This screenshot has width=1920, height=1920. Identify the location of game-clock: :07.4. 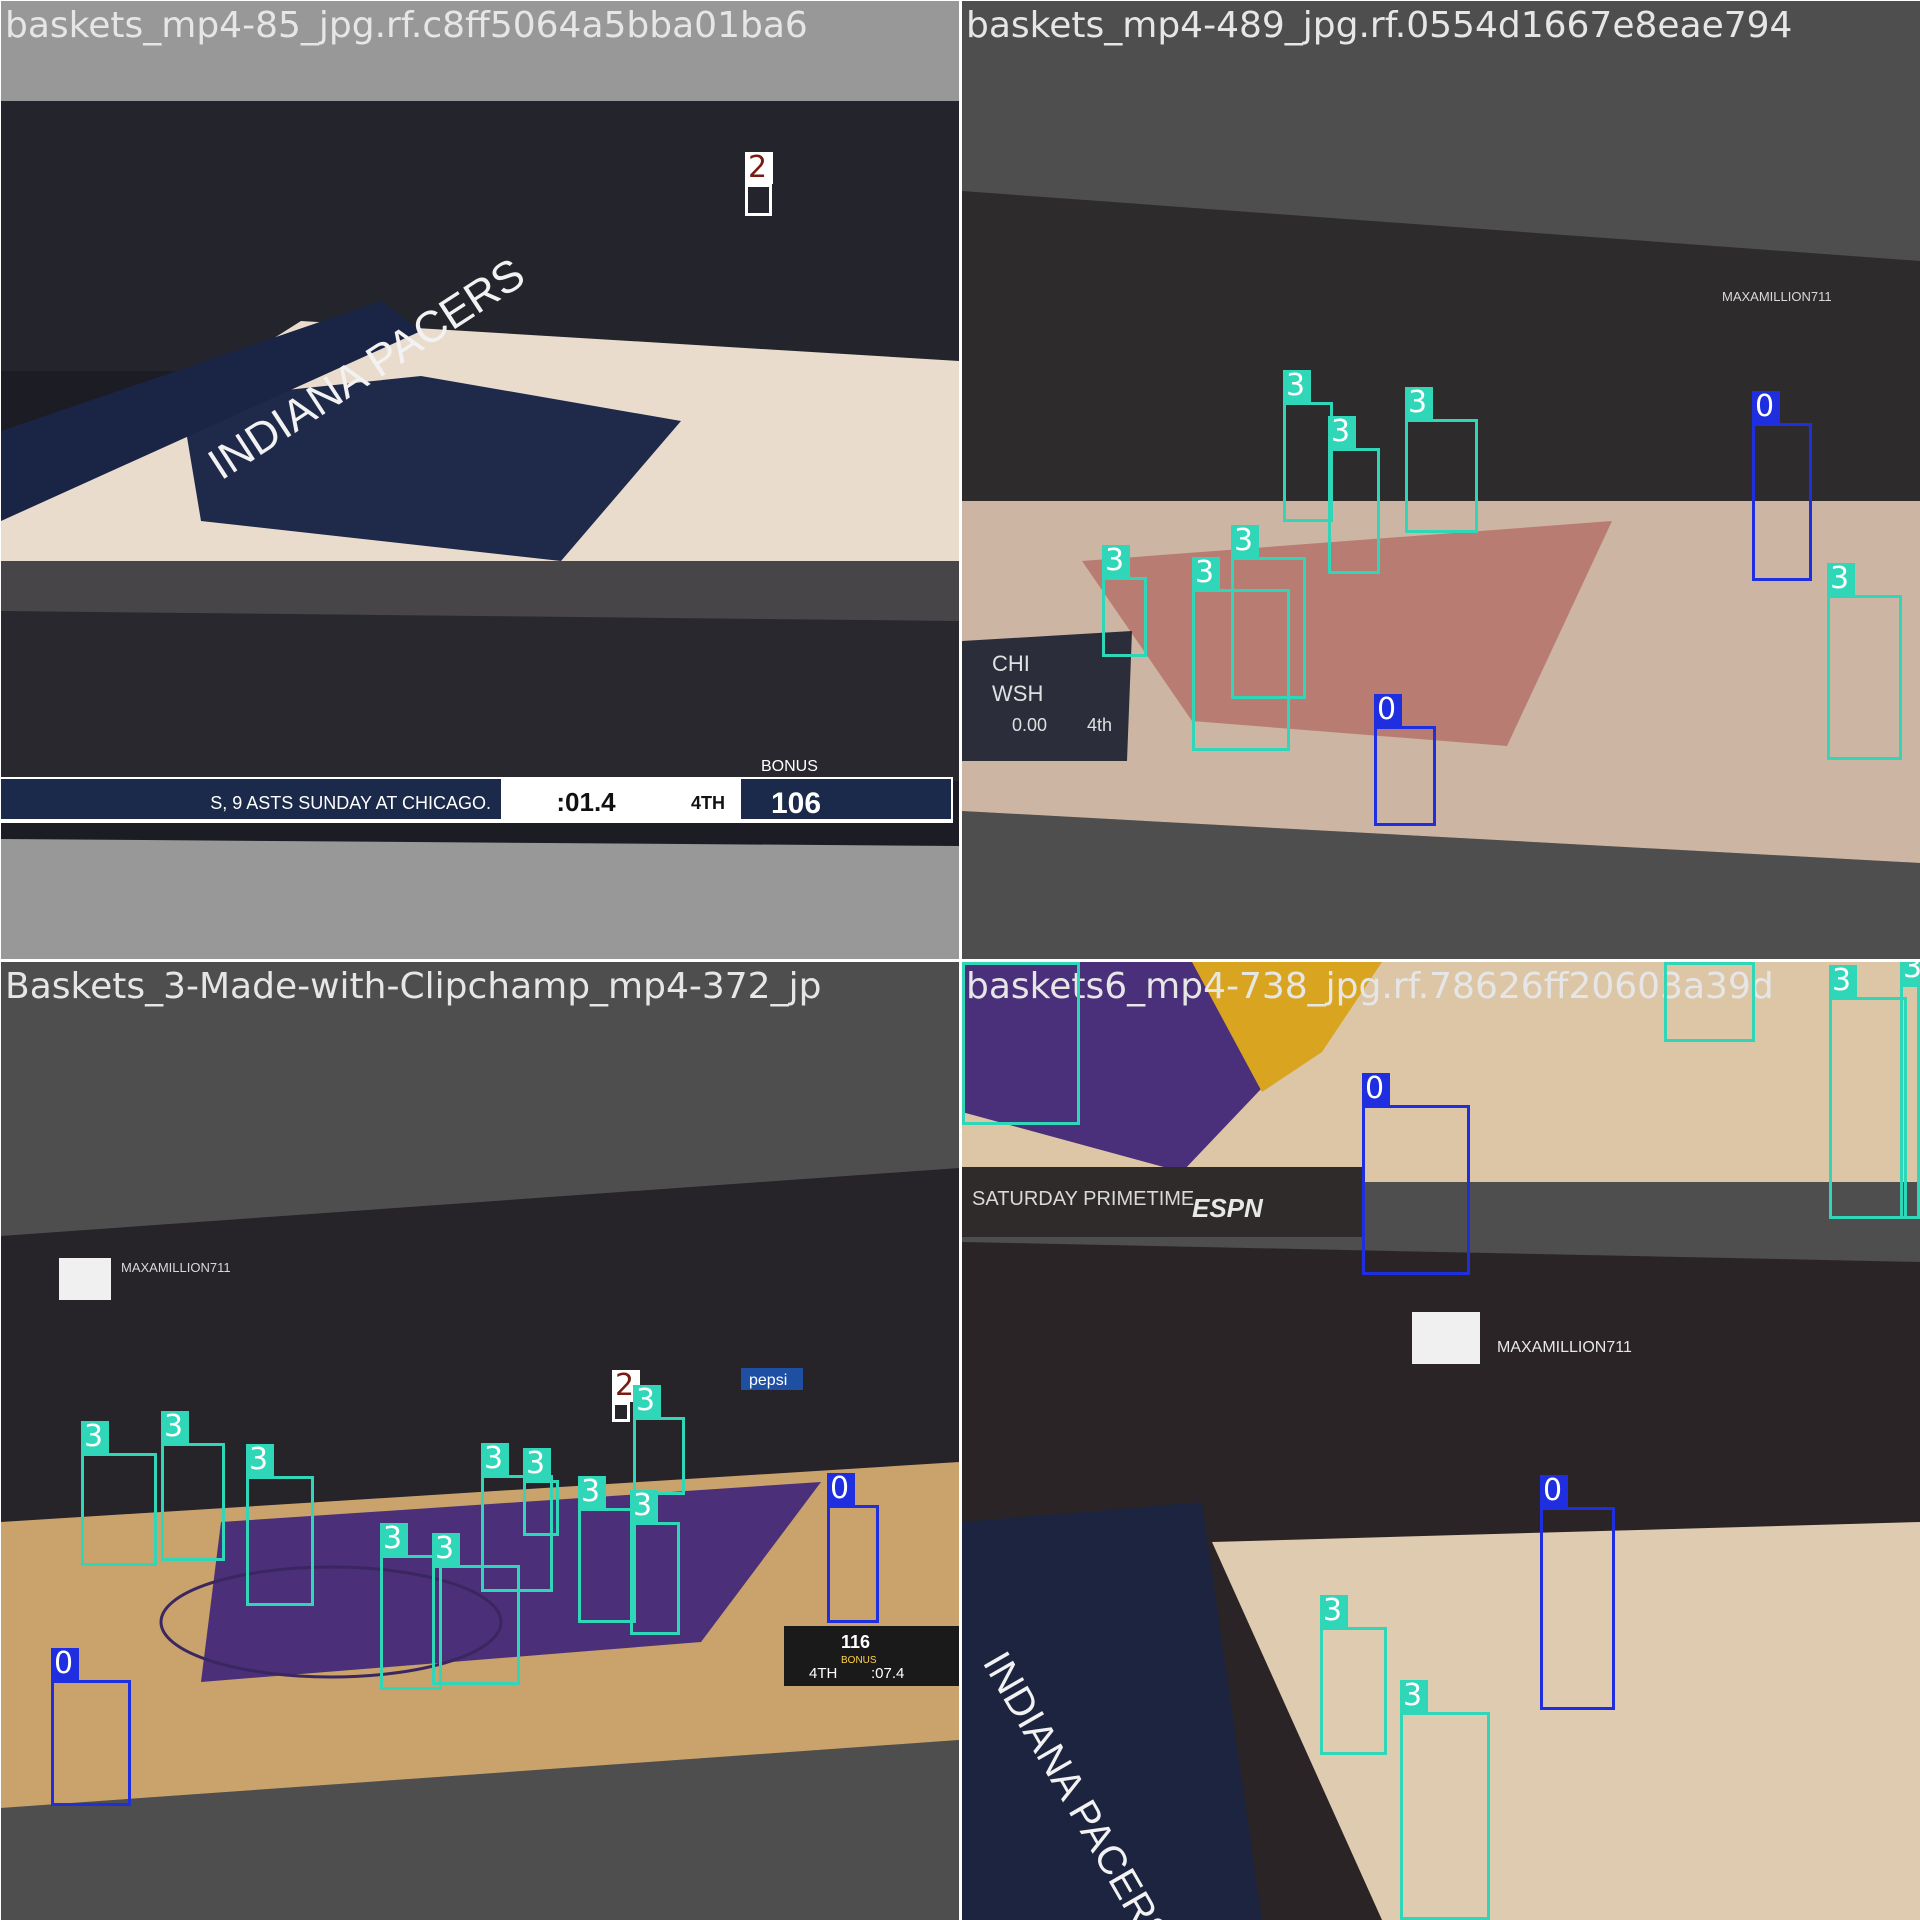
(887, 1673).